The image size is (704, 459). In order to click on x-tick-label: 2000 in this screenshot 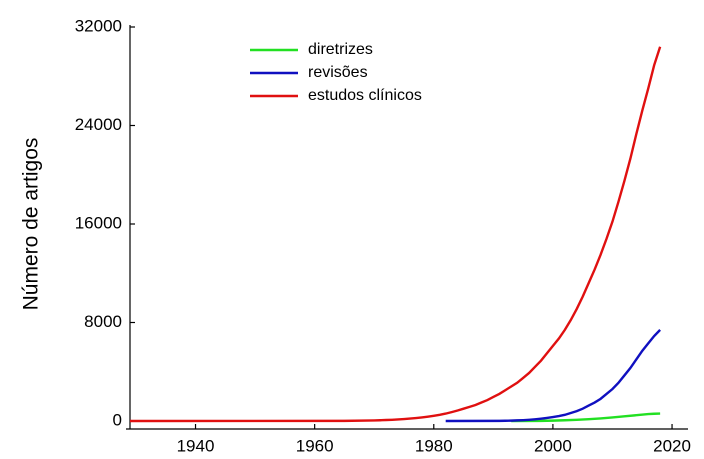, I will do `click(553, 445)`.